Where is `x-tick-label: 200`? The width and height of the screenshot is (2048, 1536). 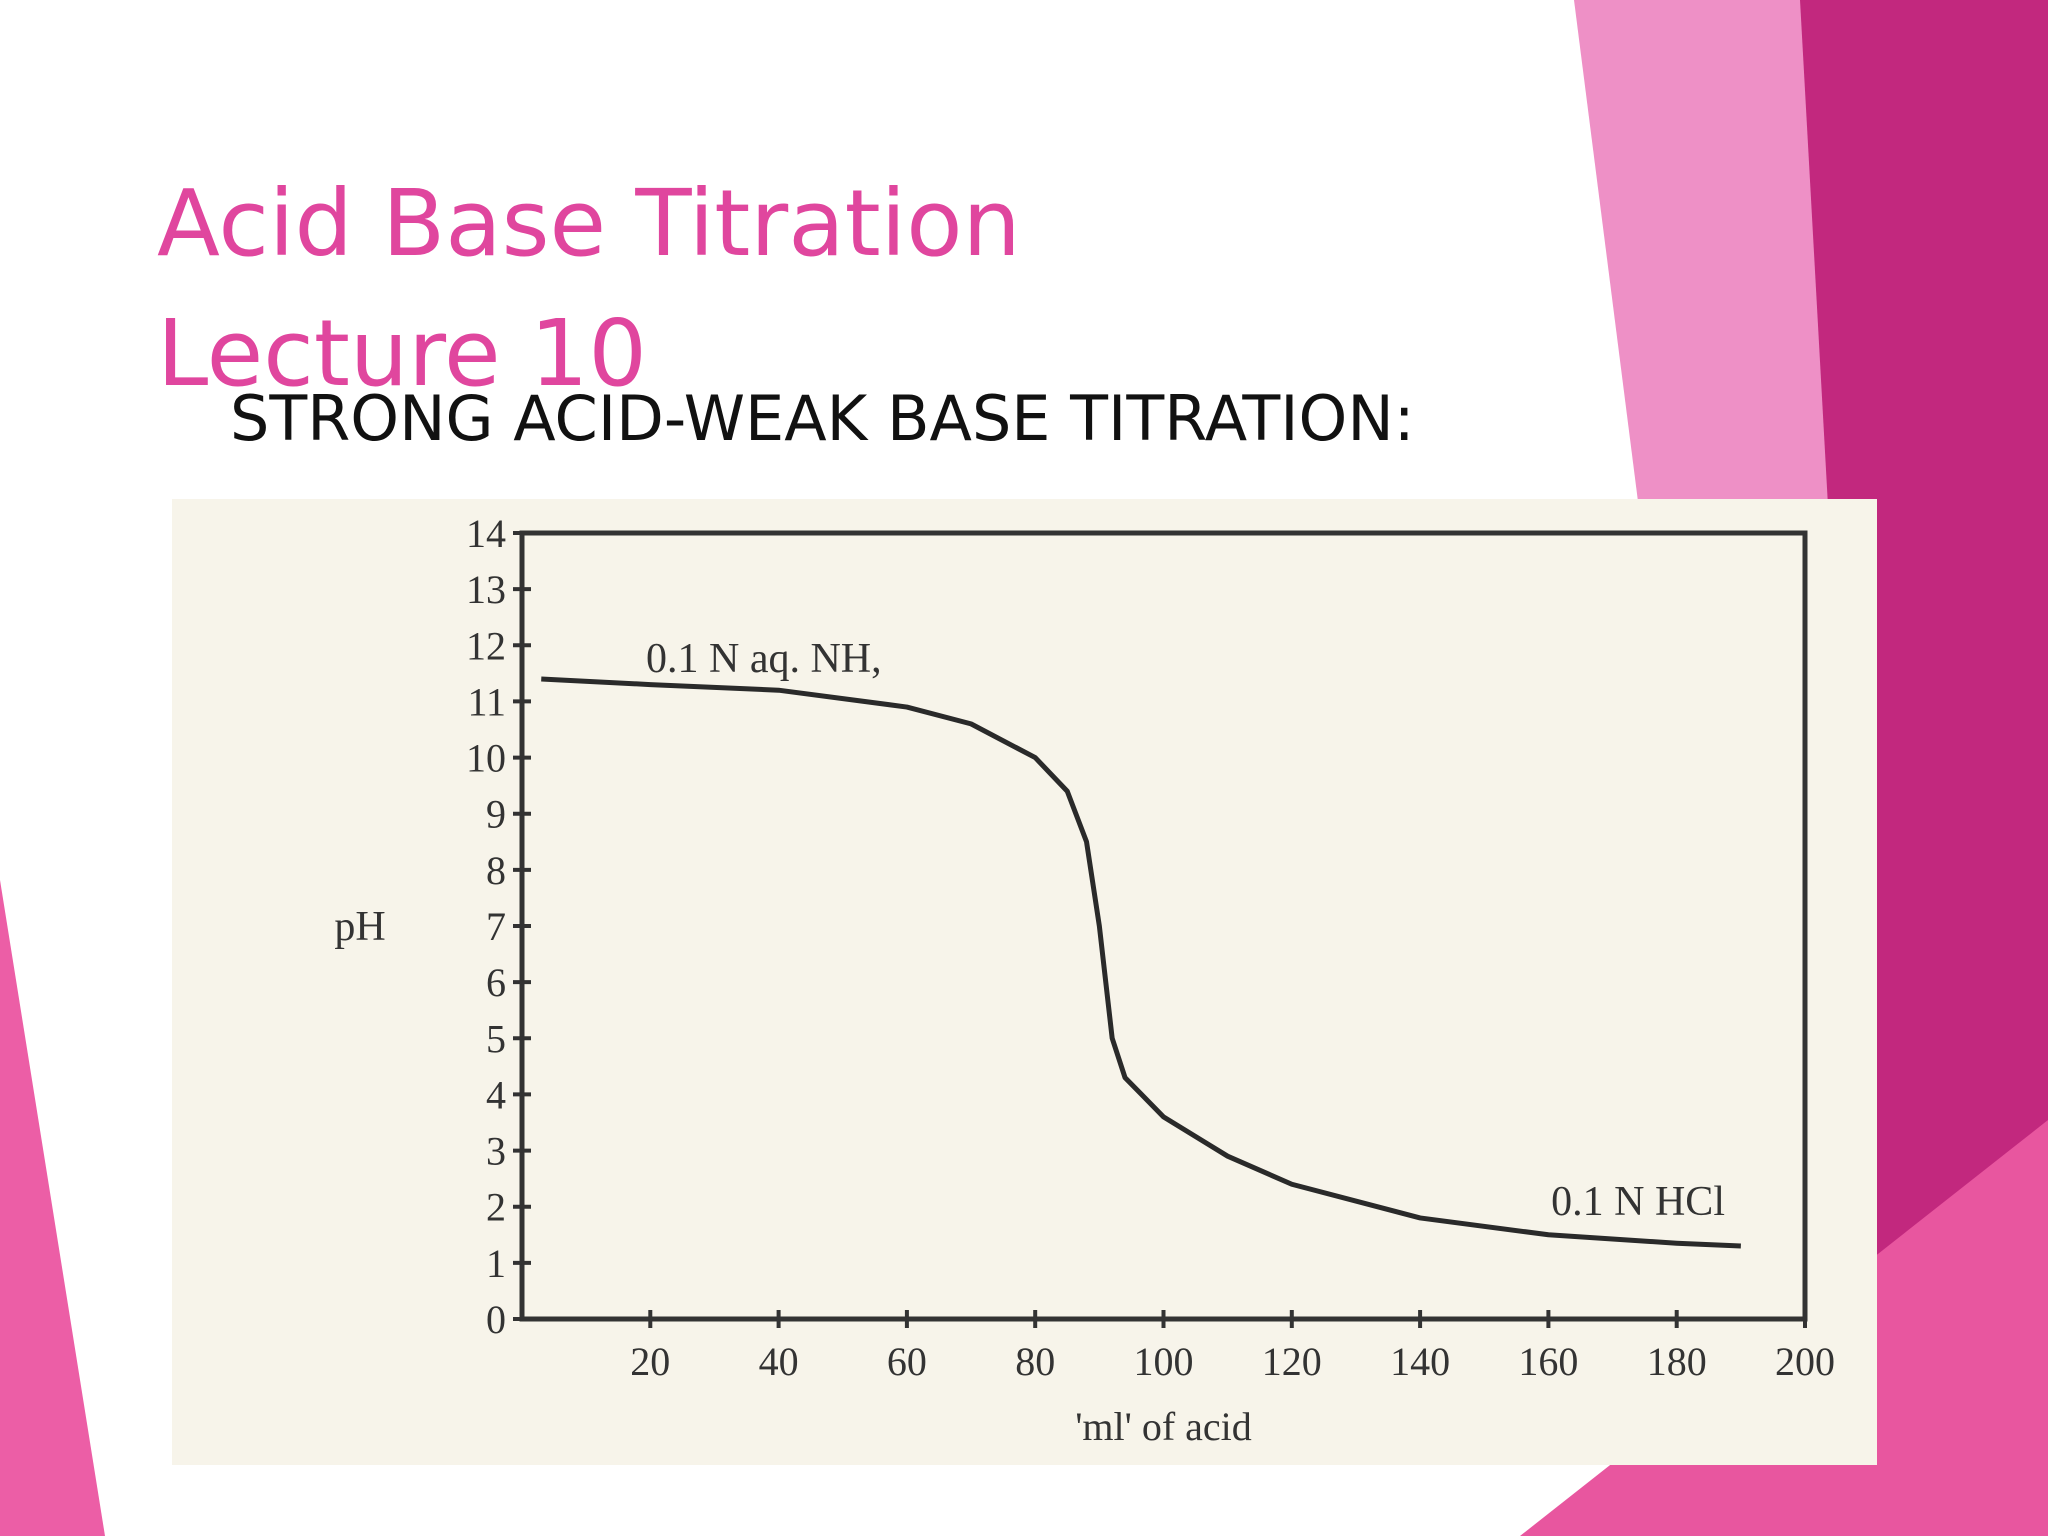 x-tick-label: 200 is located at coordinates (1805, 1361).